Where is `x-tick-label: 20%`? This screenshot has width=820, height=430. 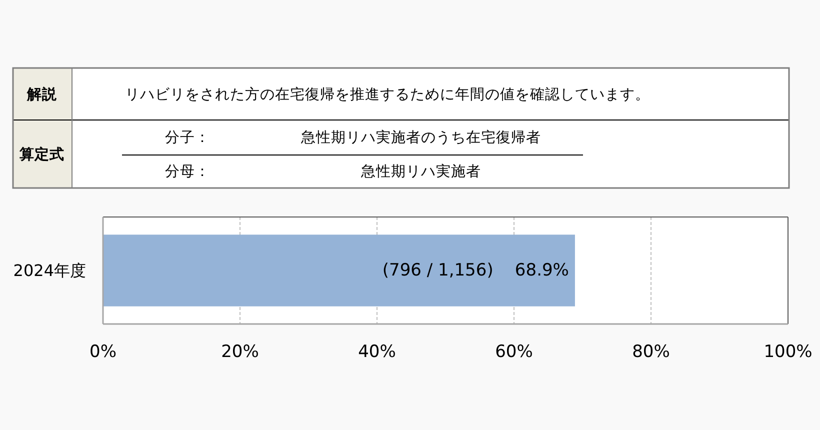 x-tick-label: 20% is located at coordinates (240, 352).